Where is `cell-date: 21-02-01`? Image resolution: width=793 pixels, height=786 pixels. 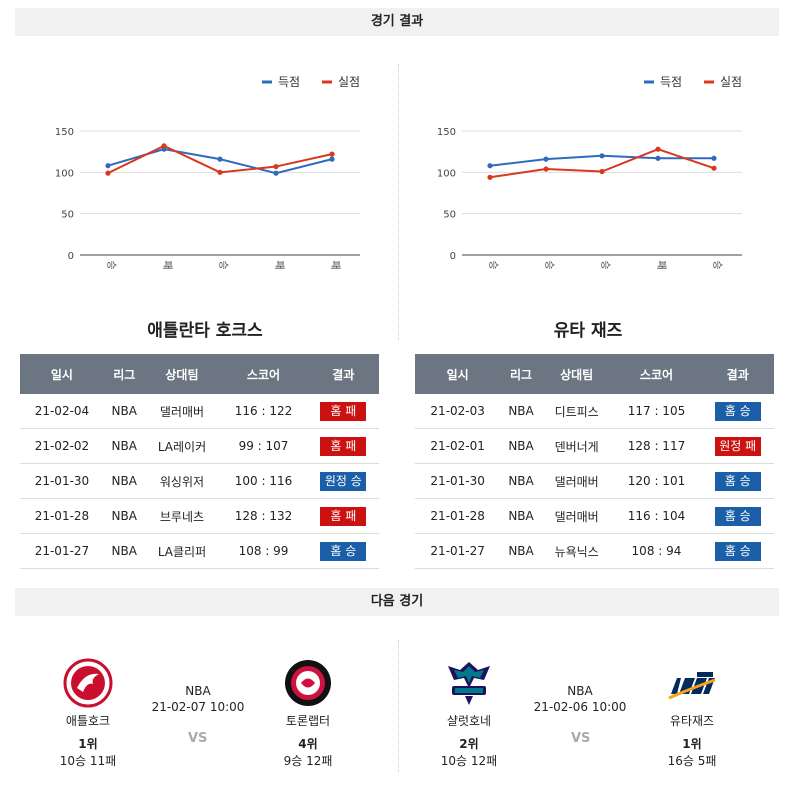
cell-date: 21-02-01 is located at coordinates (458, 446).